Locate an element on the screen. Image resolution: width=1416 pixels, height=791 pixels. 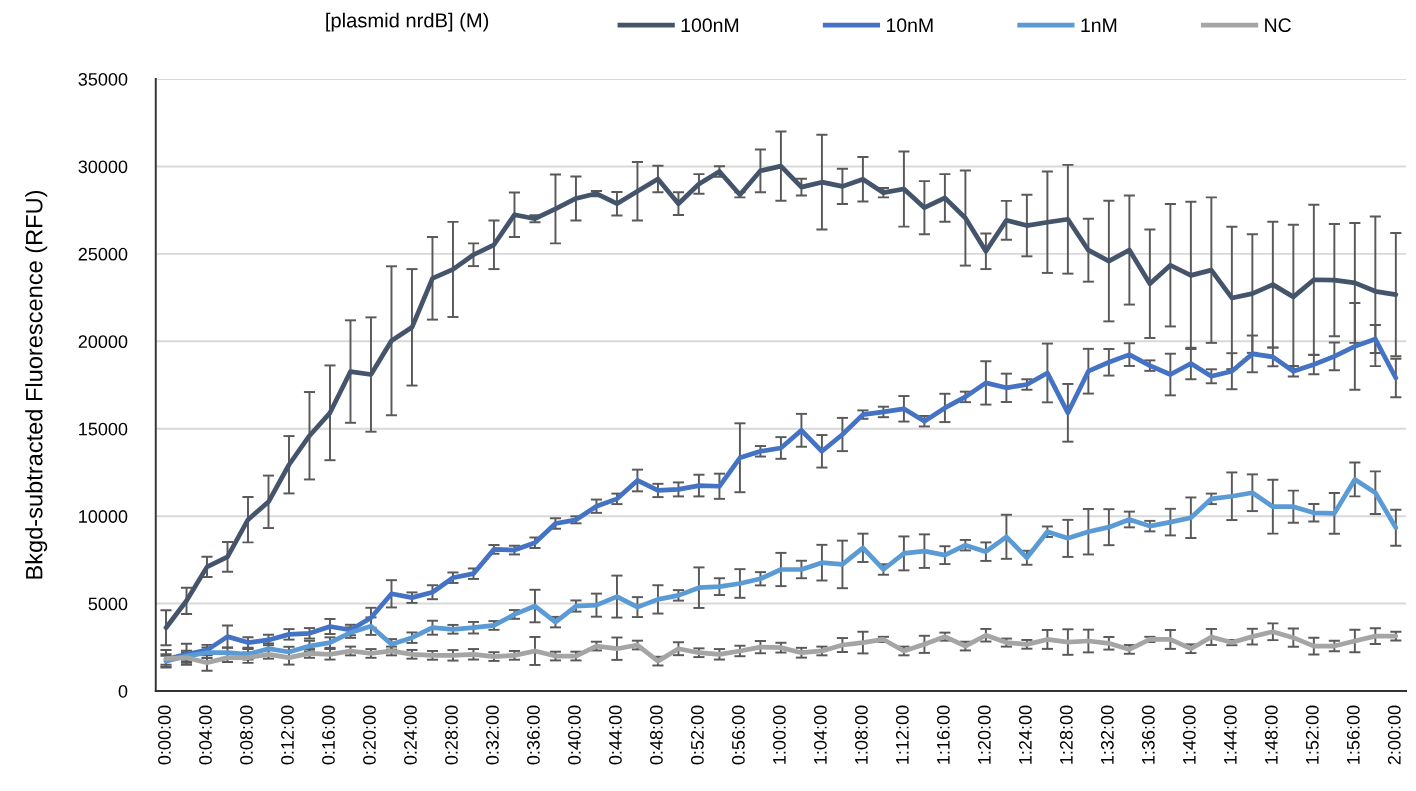
legend-label: 1nM is located at coordinates (1099, 25).